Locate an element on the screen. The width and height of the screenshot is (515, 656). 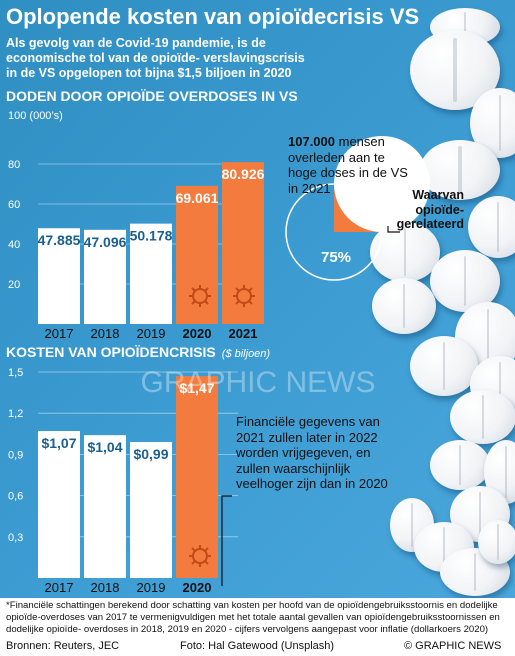
deaths-chart-heading: DODEN DOOR OPIOÏDE OVERDOSES IN VS is located at coordinates (152, 96).